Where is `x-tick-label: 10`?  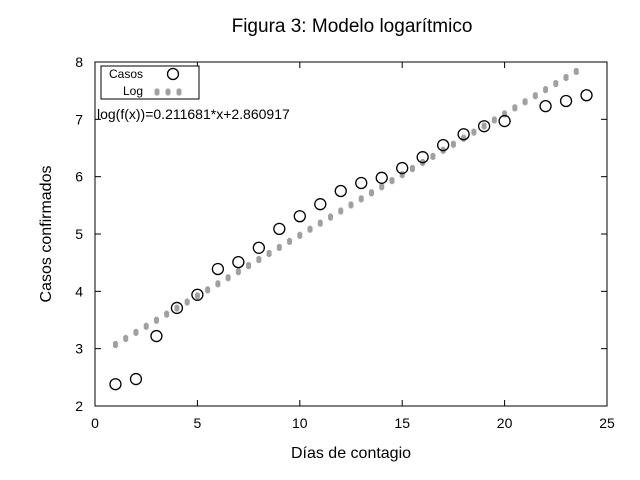 x-tick-label: 10 is located at coordinates (300, 423).